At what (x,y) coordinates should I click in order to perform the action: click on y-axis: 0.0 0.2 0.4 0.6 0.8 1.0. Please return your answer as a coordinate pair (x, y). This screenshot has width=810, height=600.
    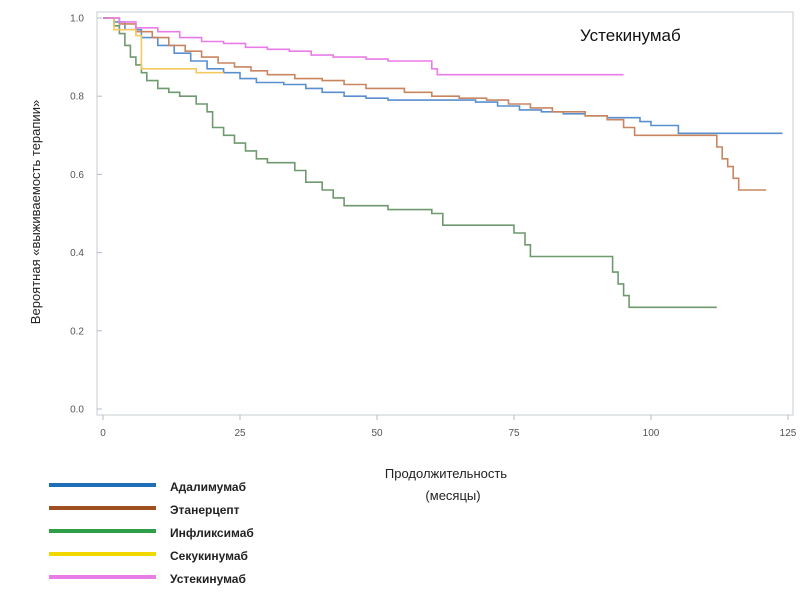
    Looking at the image, I should click on (86, 215).